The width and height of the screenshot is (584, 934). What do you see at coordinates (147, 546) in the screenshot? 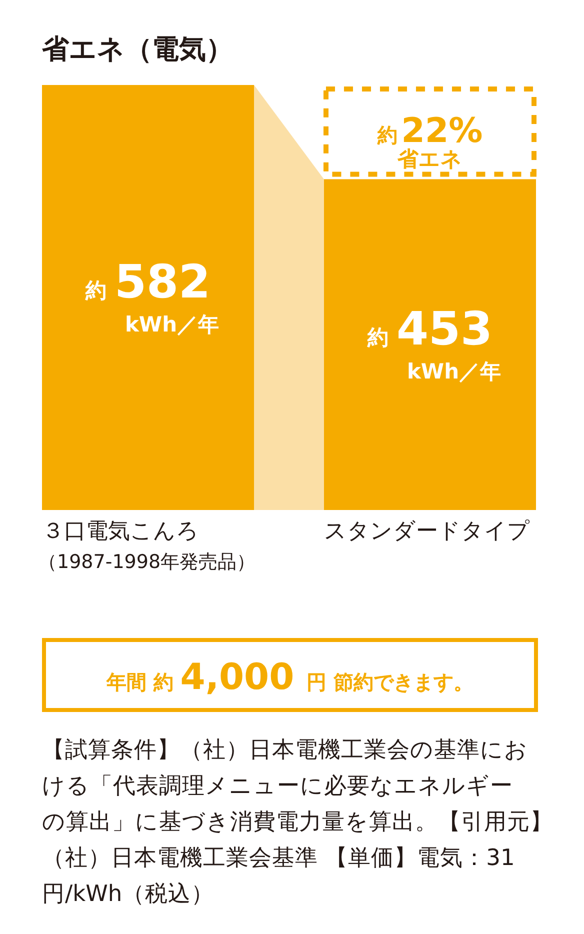
I see `x-tick-label: ３口電気こんろ（1987-1998年発売品）` at bounding box center [147, 546].